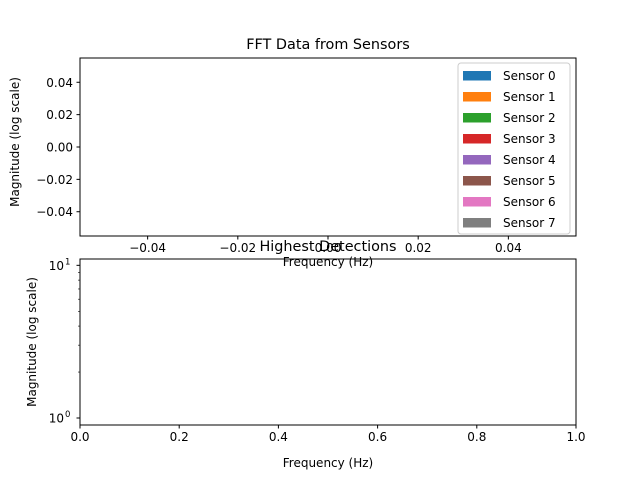 The image size is (640, 480). I want to click on fft-x-tick-label: −0.02, so click(237, 248).